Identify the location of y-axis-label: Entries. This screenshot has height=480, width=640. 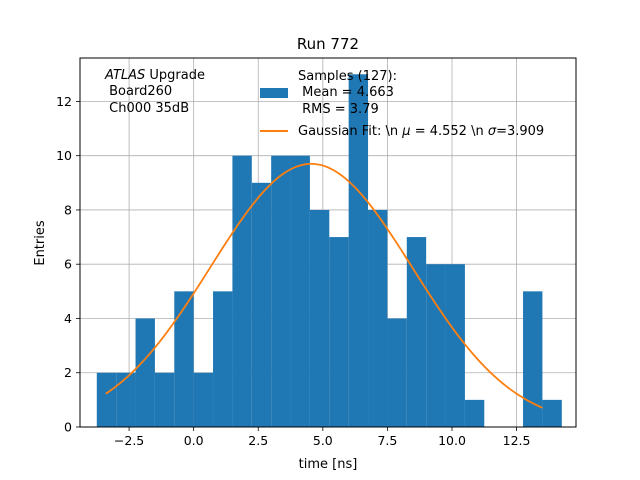
(40, 243).